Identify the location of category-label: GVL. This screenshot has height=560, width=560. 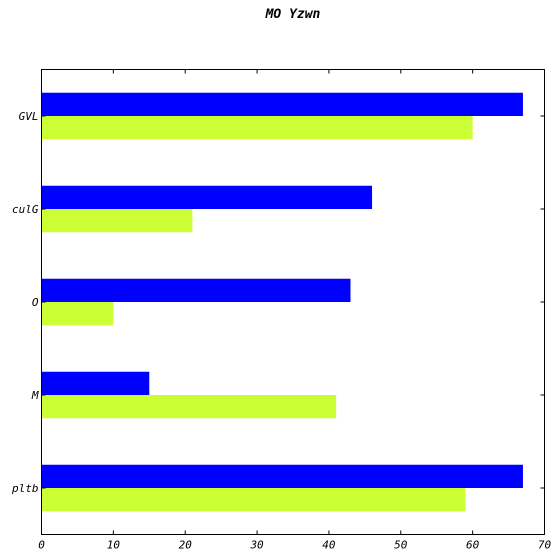
(29, 116).